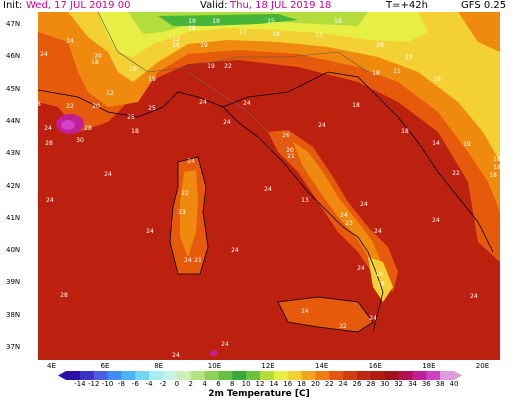  What do you see at coordinates (315, 384) in the screenshot?
I see `legend-tick-label: 20` at bounding box center [315, 384].